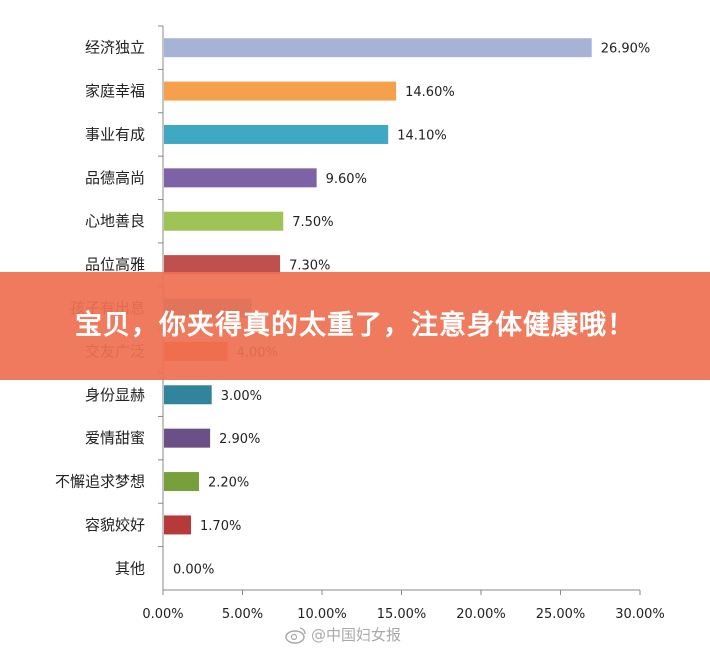 This screenshot has height=655, width=710. I want to click on x-tick-label: 15.00%, so click(402, 614).